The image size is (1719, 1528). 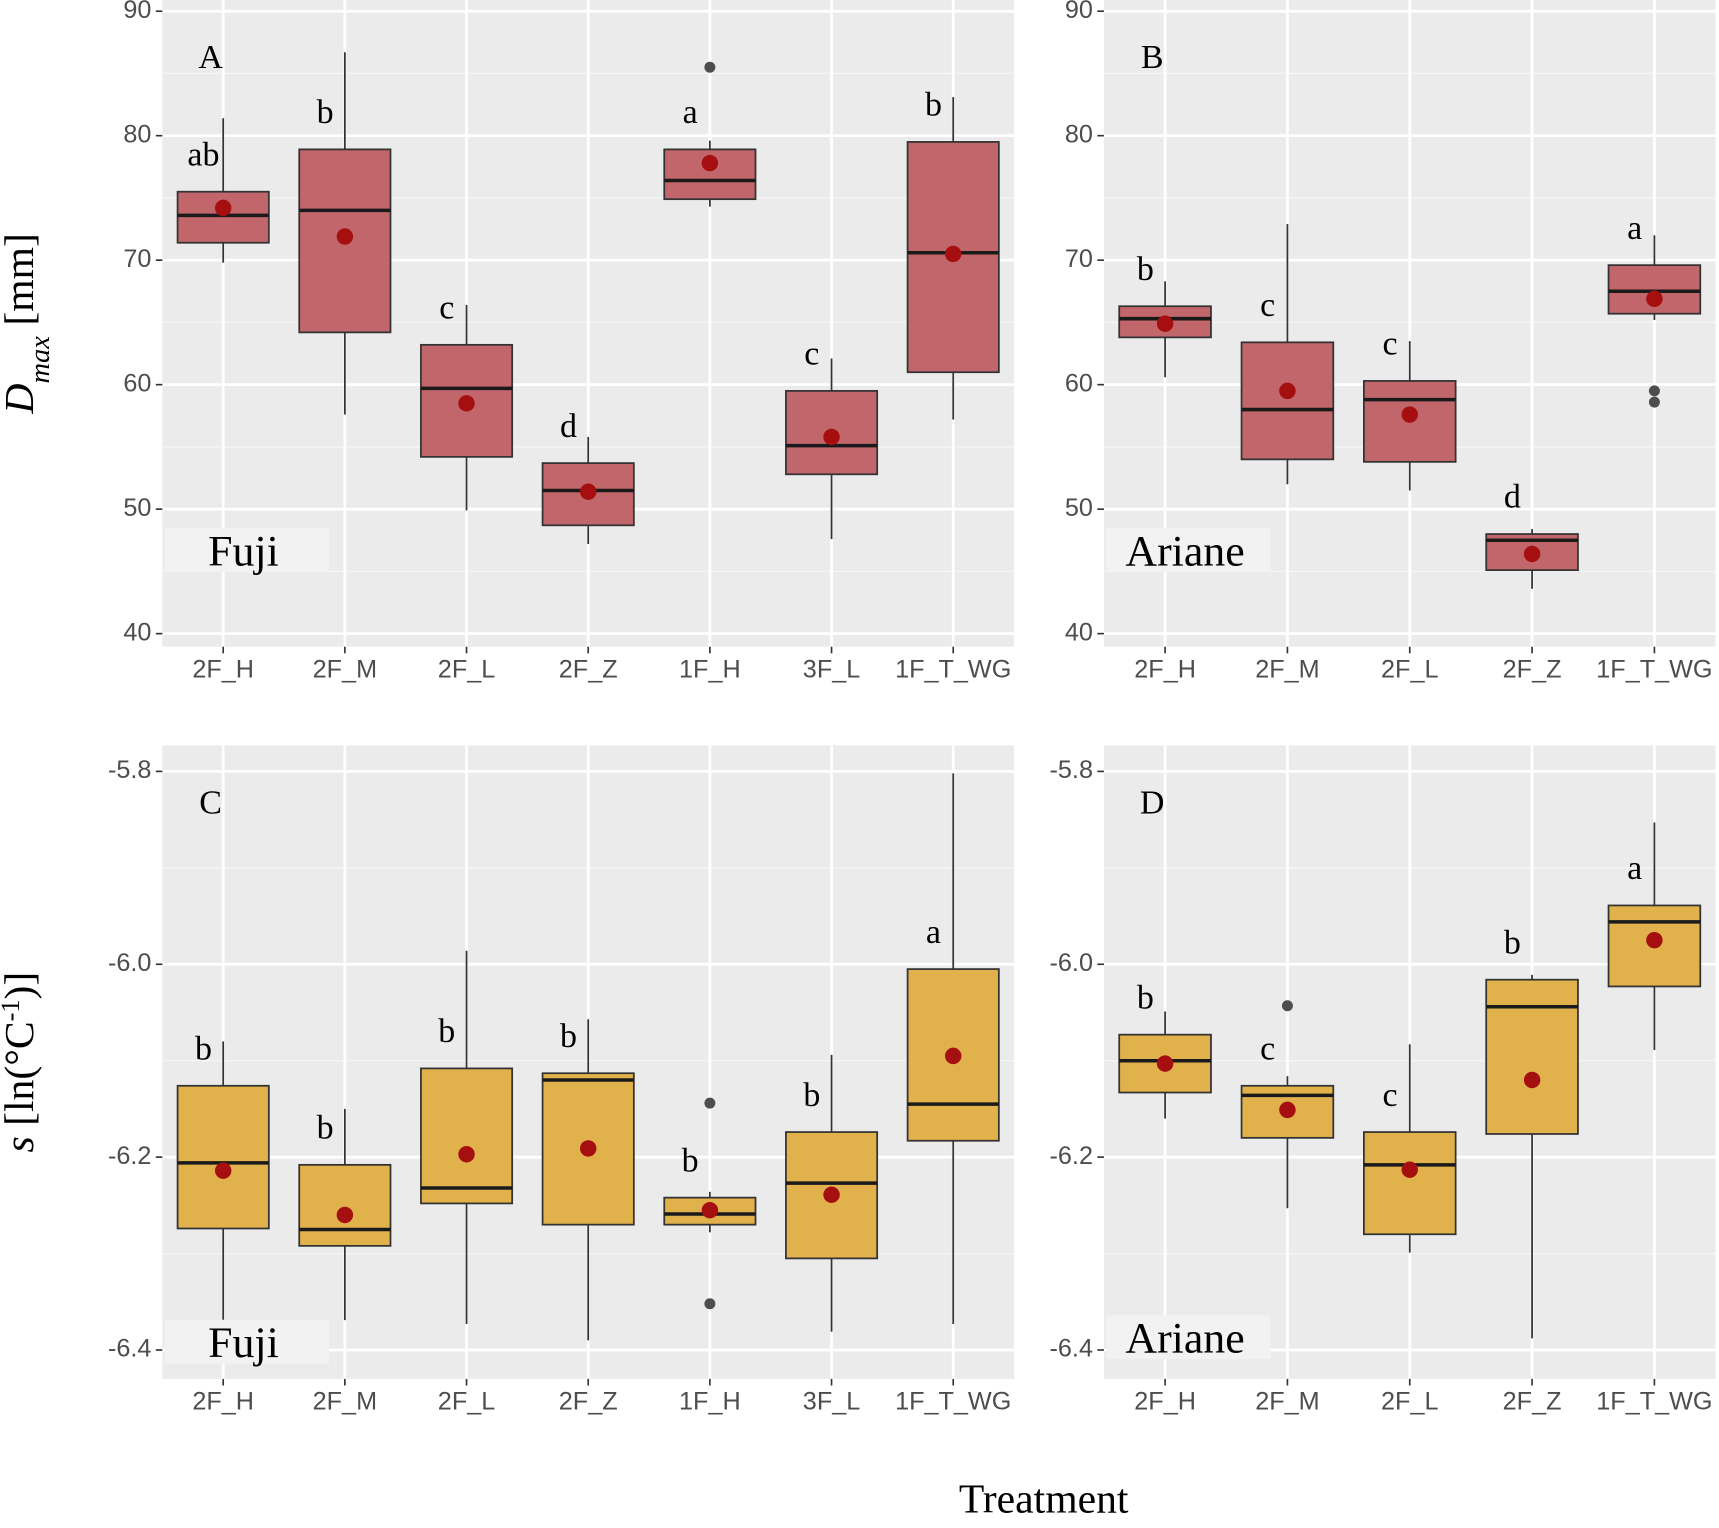 What do you see at coordinates (1079, 632) in the screenshot?
I see `y-tick-label: 40` at bounding box center [1079, 632].